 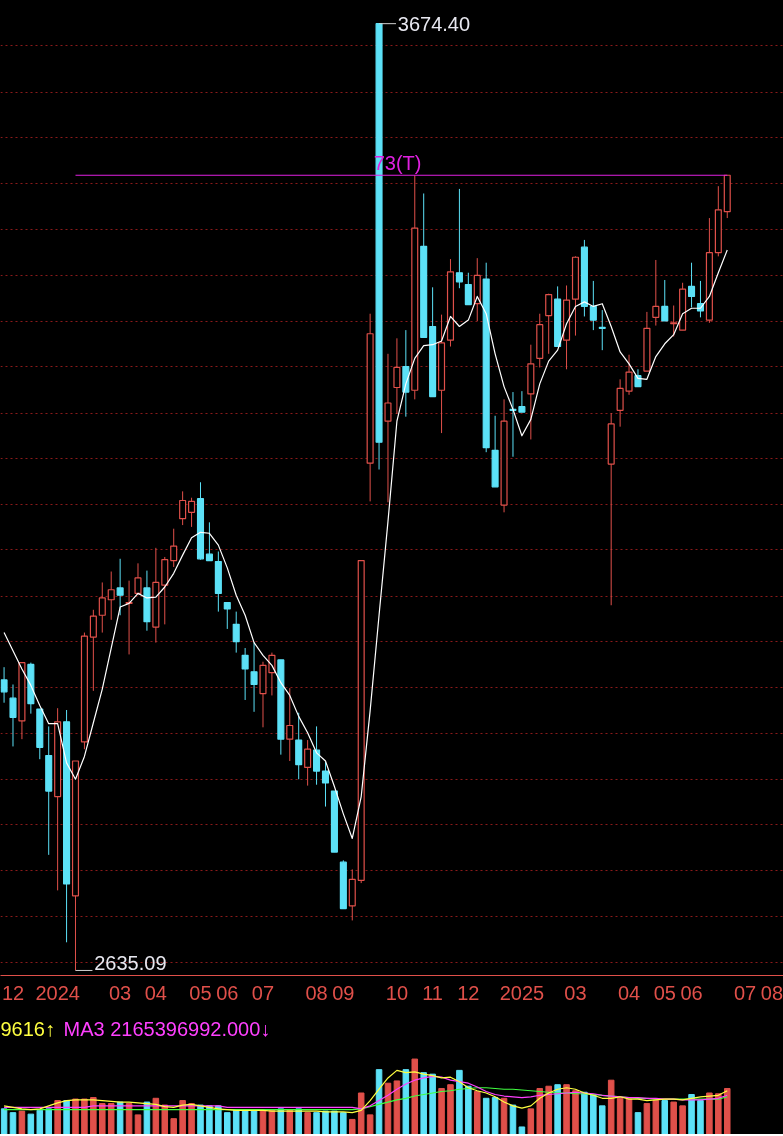 I want to click on x-tick-label: 2024, so click(x=57, y=992).